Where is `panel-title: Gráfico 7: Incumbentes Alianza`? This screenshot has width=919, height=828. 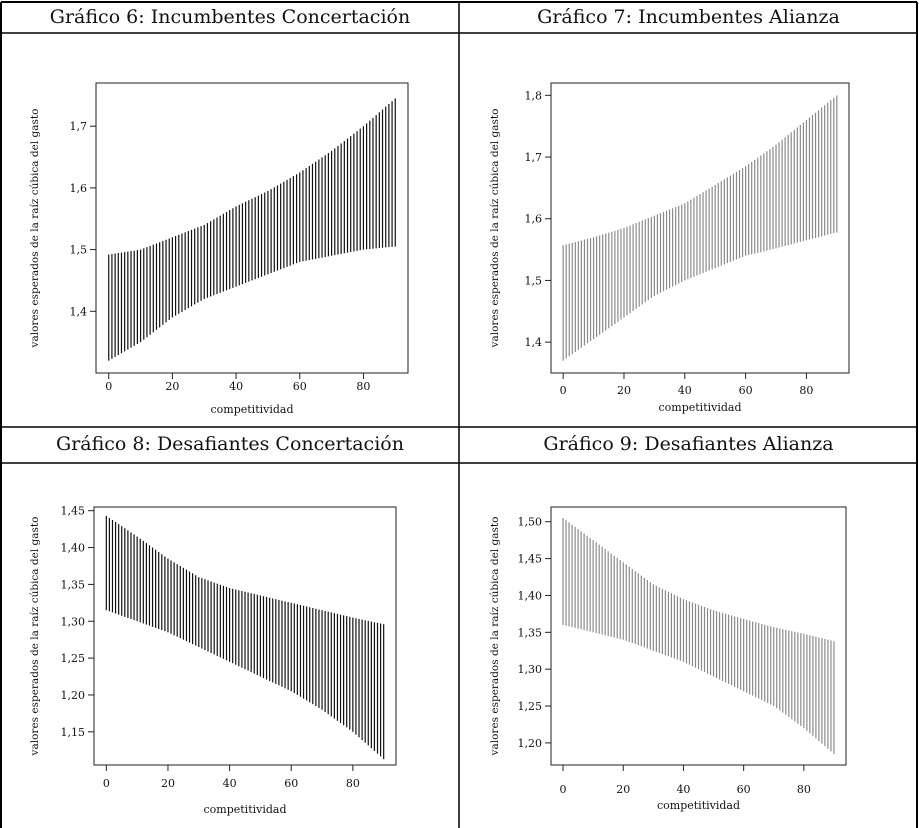
panel-title: Gráfico 7: Incumbentes Alianza is located at coordinates (688, 17).